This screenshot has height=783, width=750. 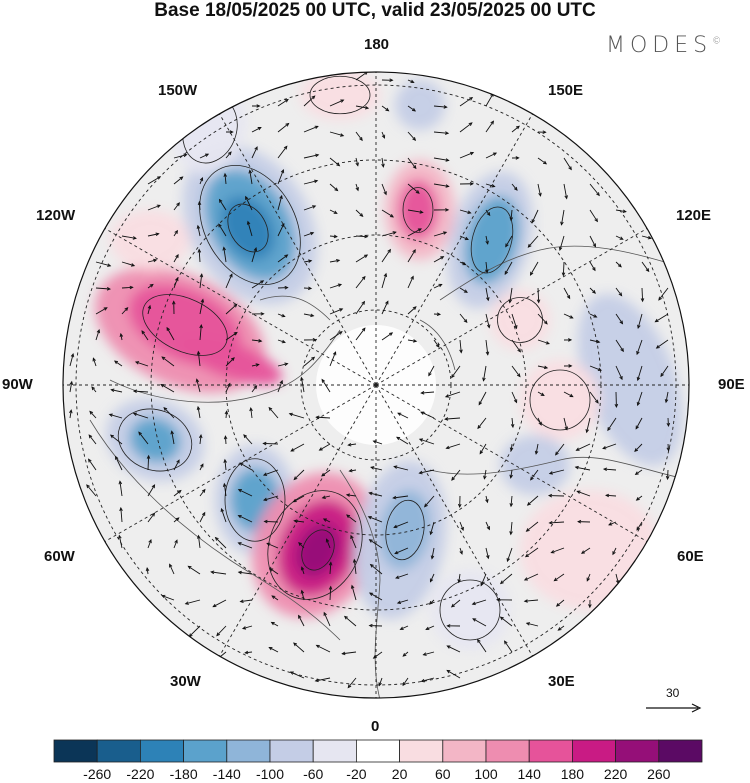 What do you see at coordinates (215, 530) in the screenshot?
I see `coastline` at bounding box center [215, 530].